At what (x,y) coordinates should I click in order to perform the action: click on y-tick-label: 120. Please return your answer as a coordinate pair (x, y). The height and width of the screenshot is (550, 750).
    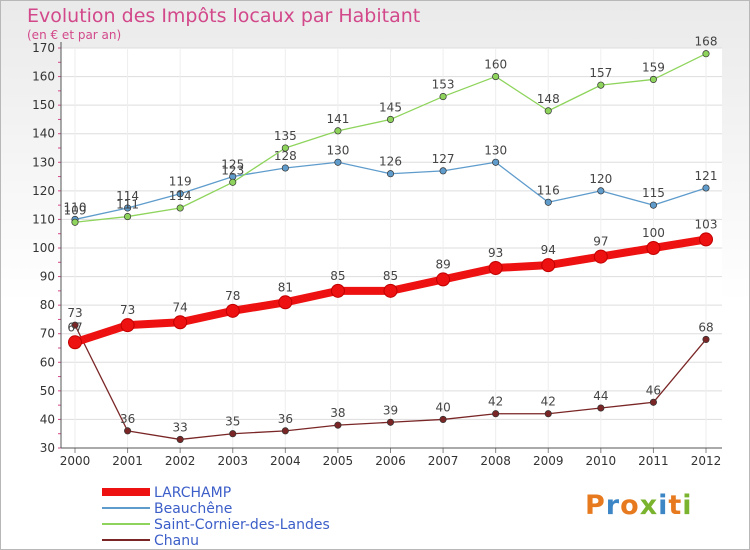
    Looking at the image, I should click on (43, 191).